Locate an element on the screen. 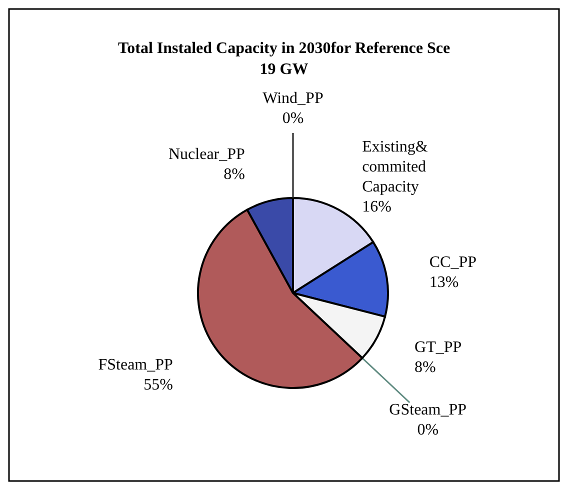 The image size is (568, 490). slice-label: Nuclear_PP is located at coordinates (207, 155).